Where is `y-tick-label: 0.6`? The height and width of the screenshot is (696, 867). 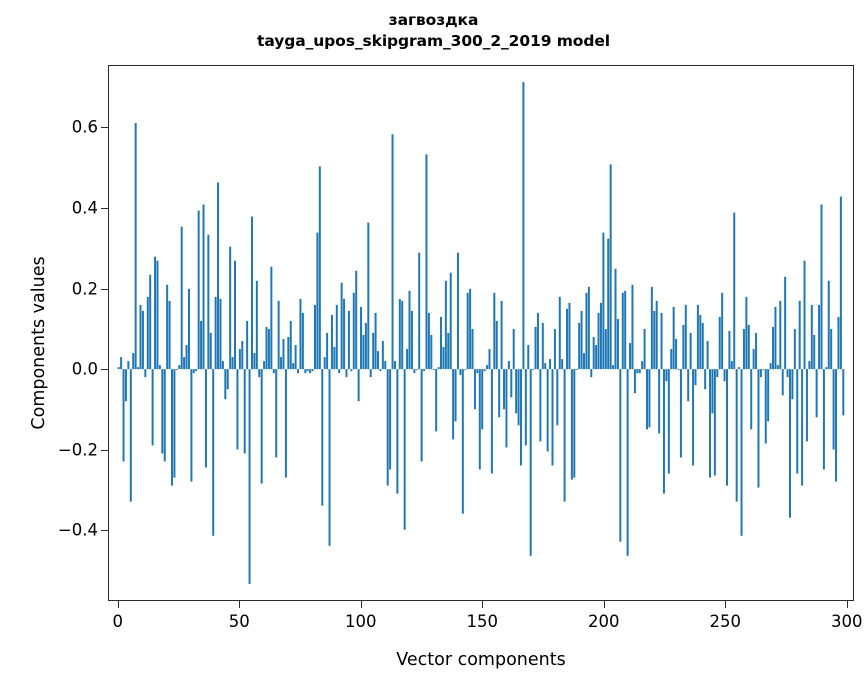 y-tick-label: 0.6 is located at coordinates (84, 127).